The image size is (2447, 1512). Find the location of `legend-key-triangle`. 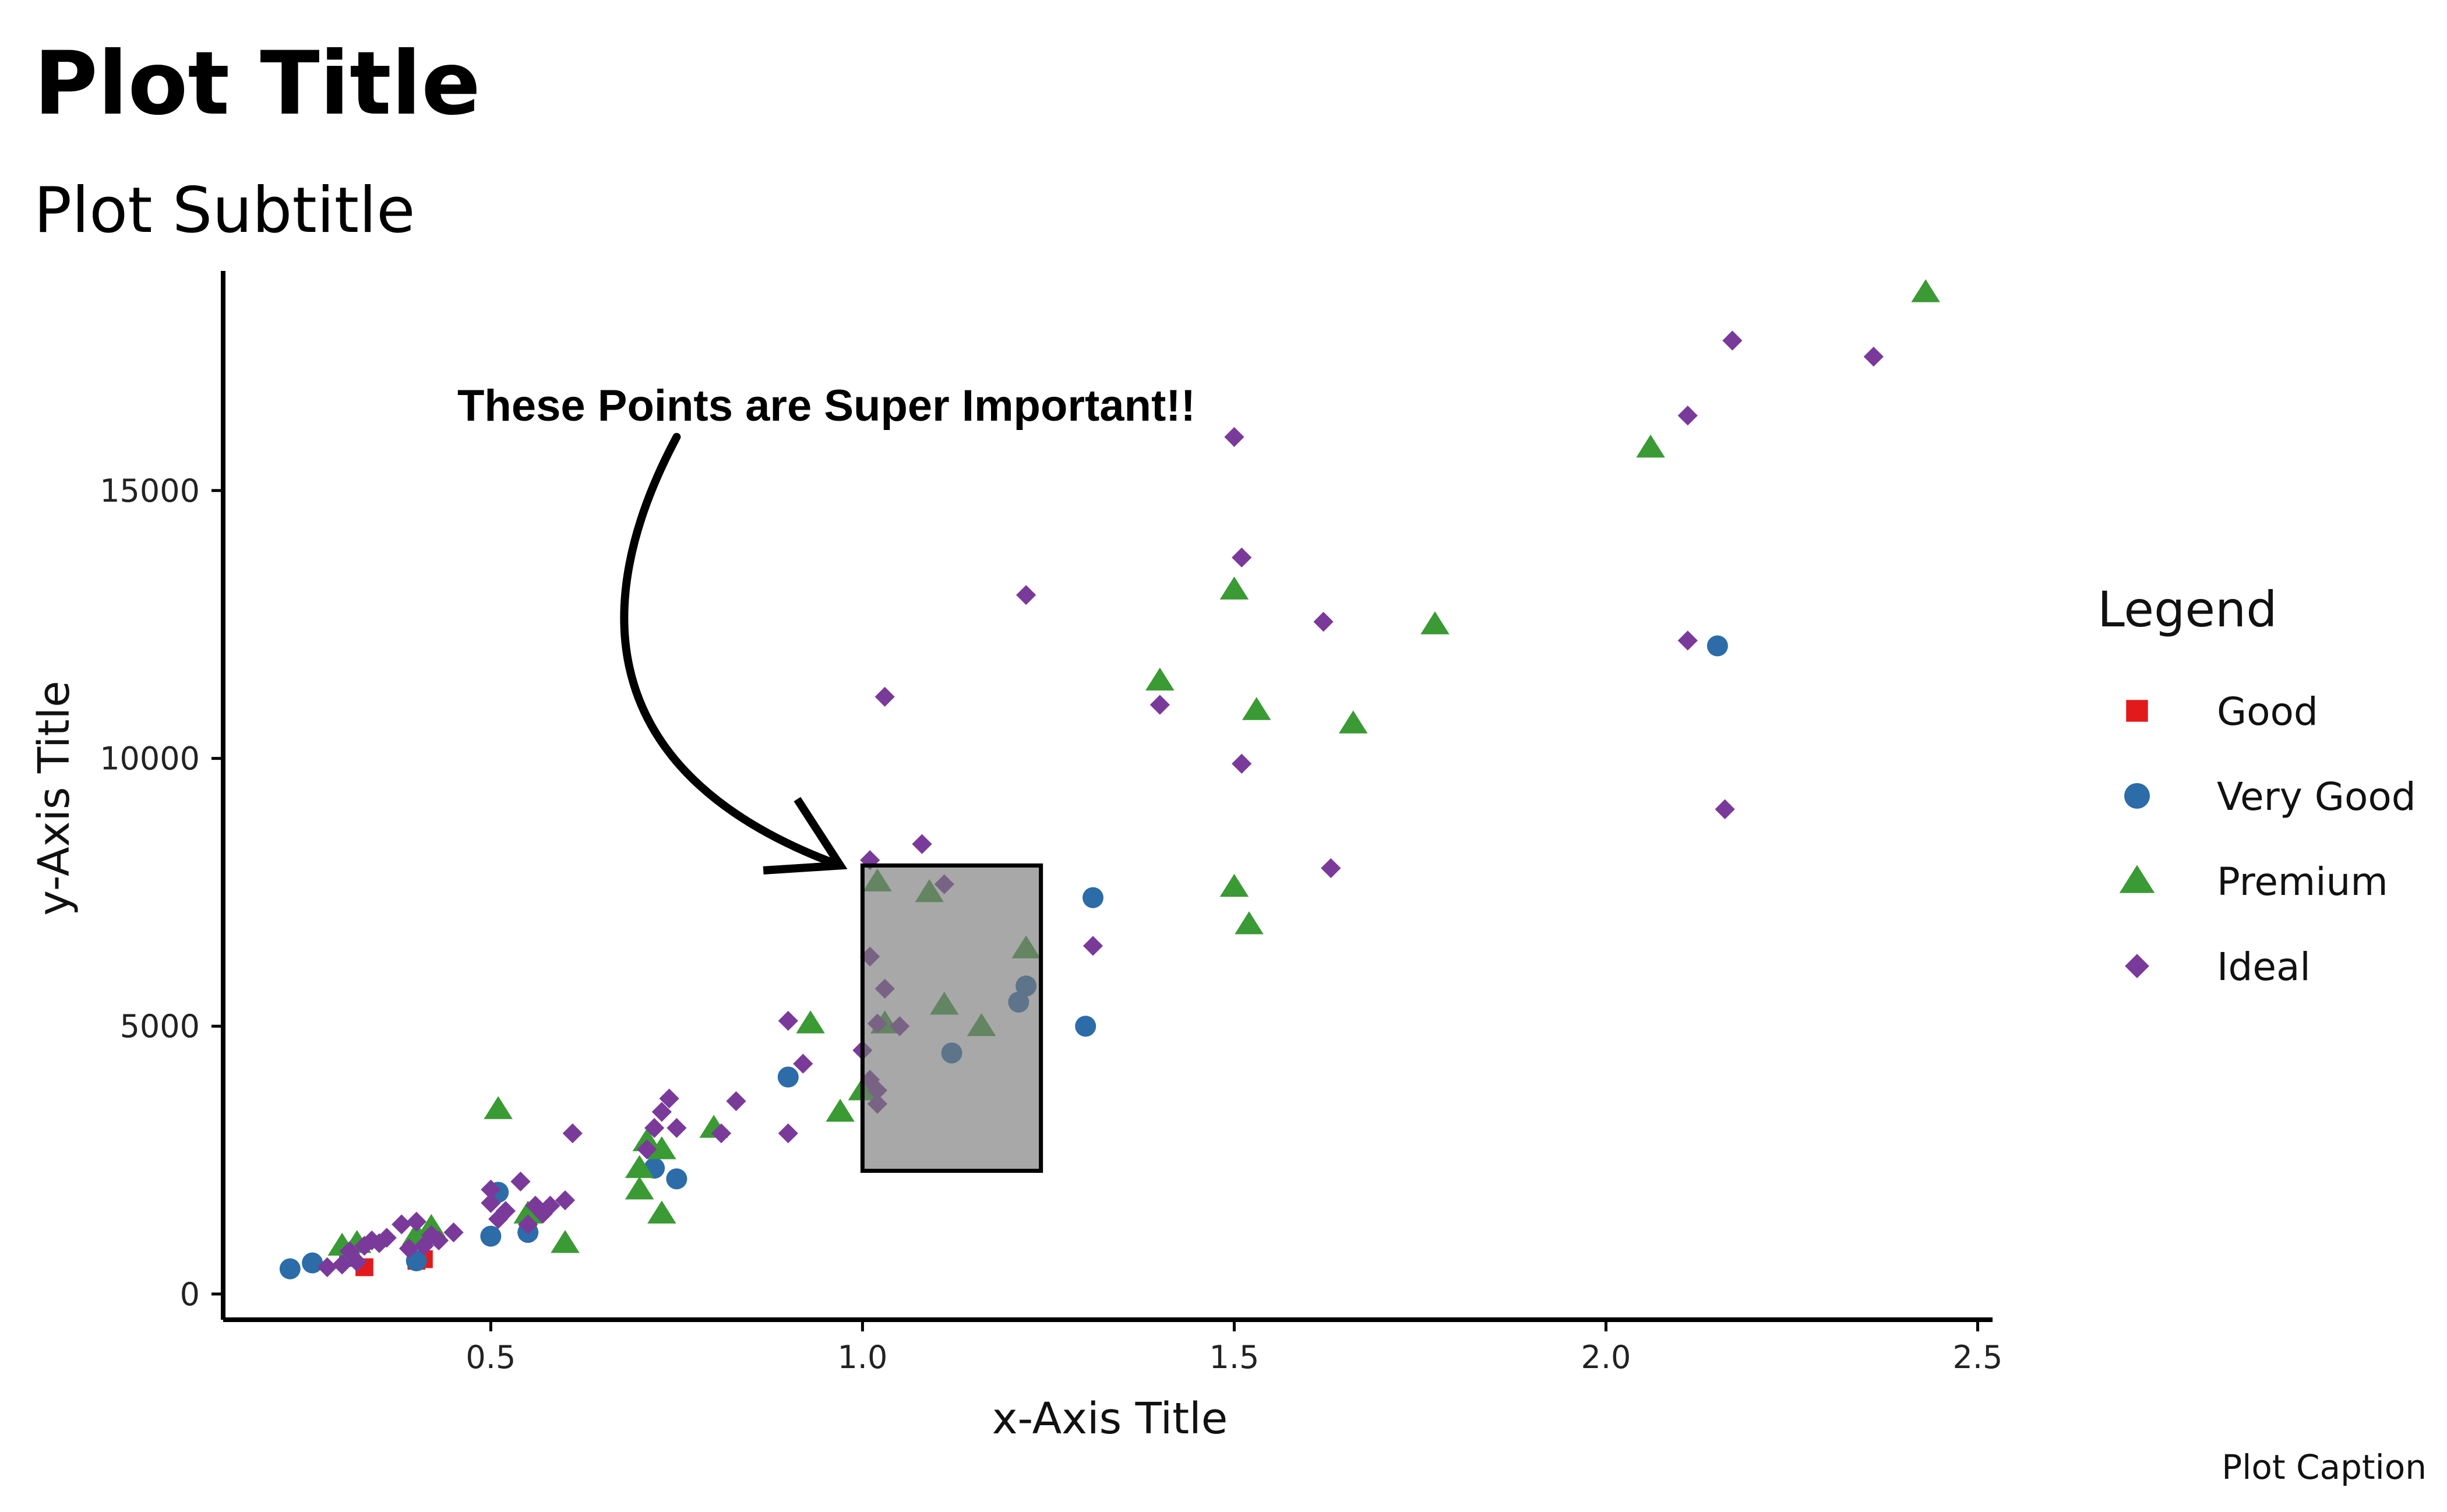

legend-key-triangle is located at coordinates (2137, 879).